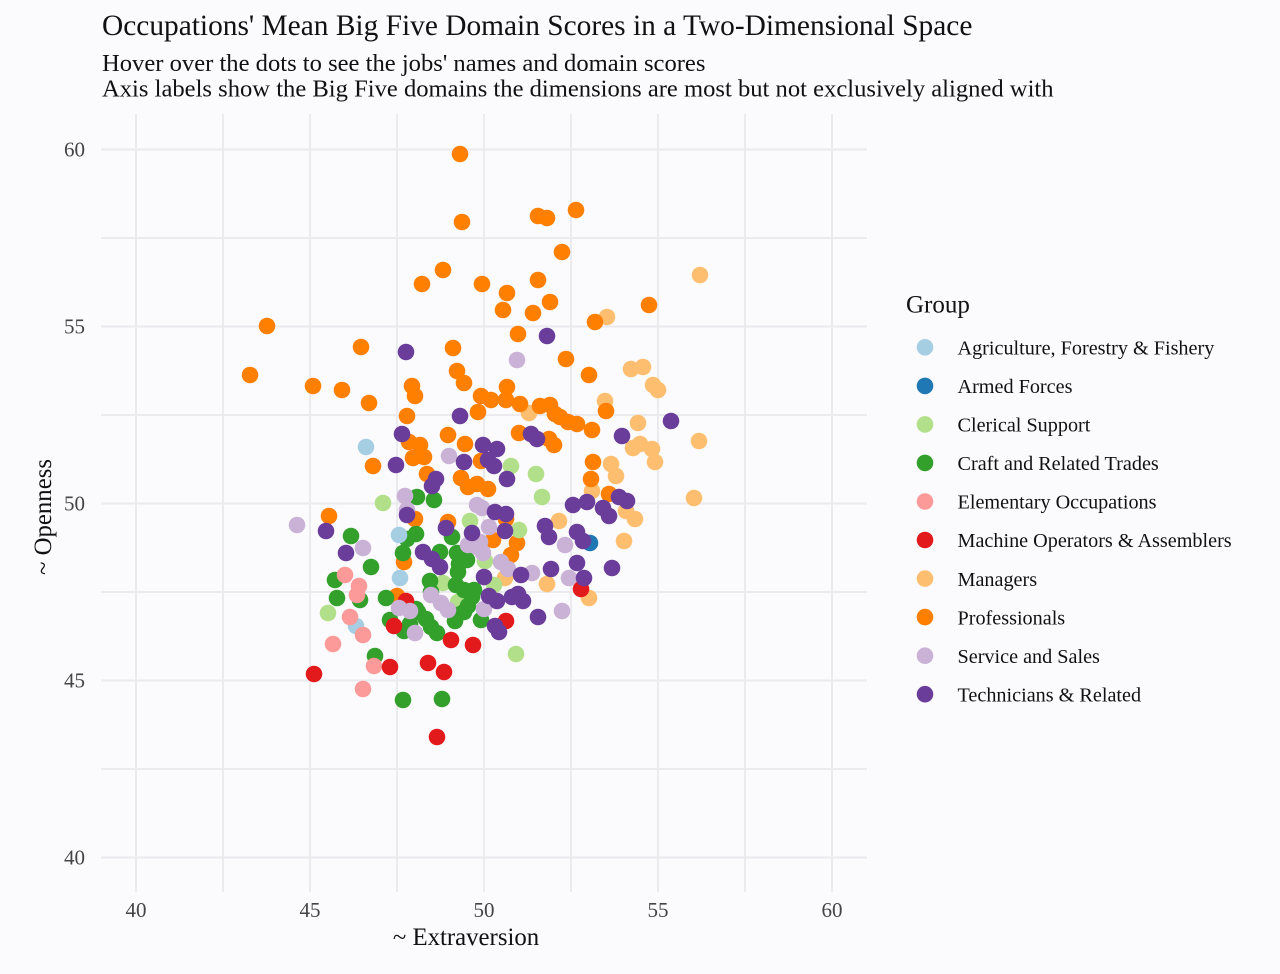  What do you see at coordinates (938, 305) in the screenshot?
I see `svg-text: Group` at bounding box center [938, 305].